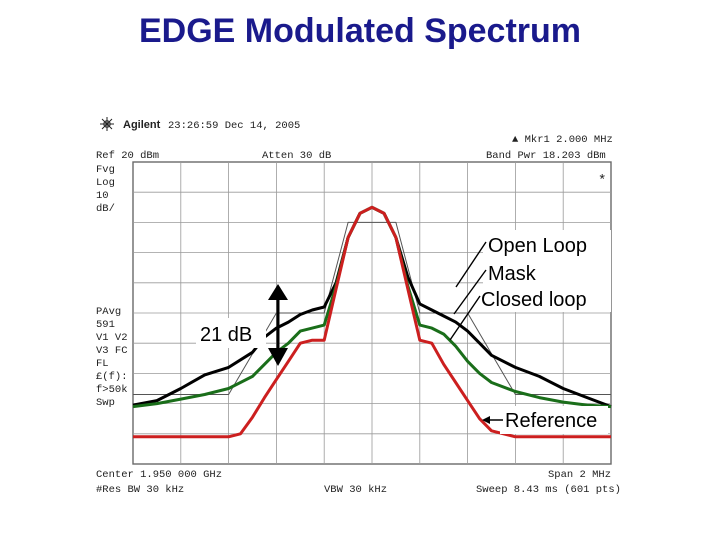 The height and width of the screenshot is (540, 720). I want to click on side-label: £(f):, so click(112, 377).